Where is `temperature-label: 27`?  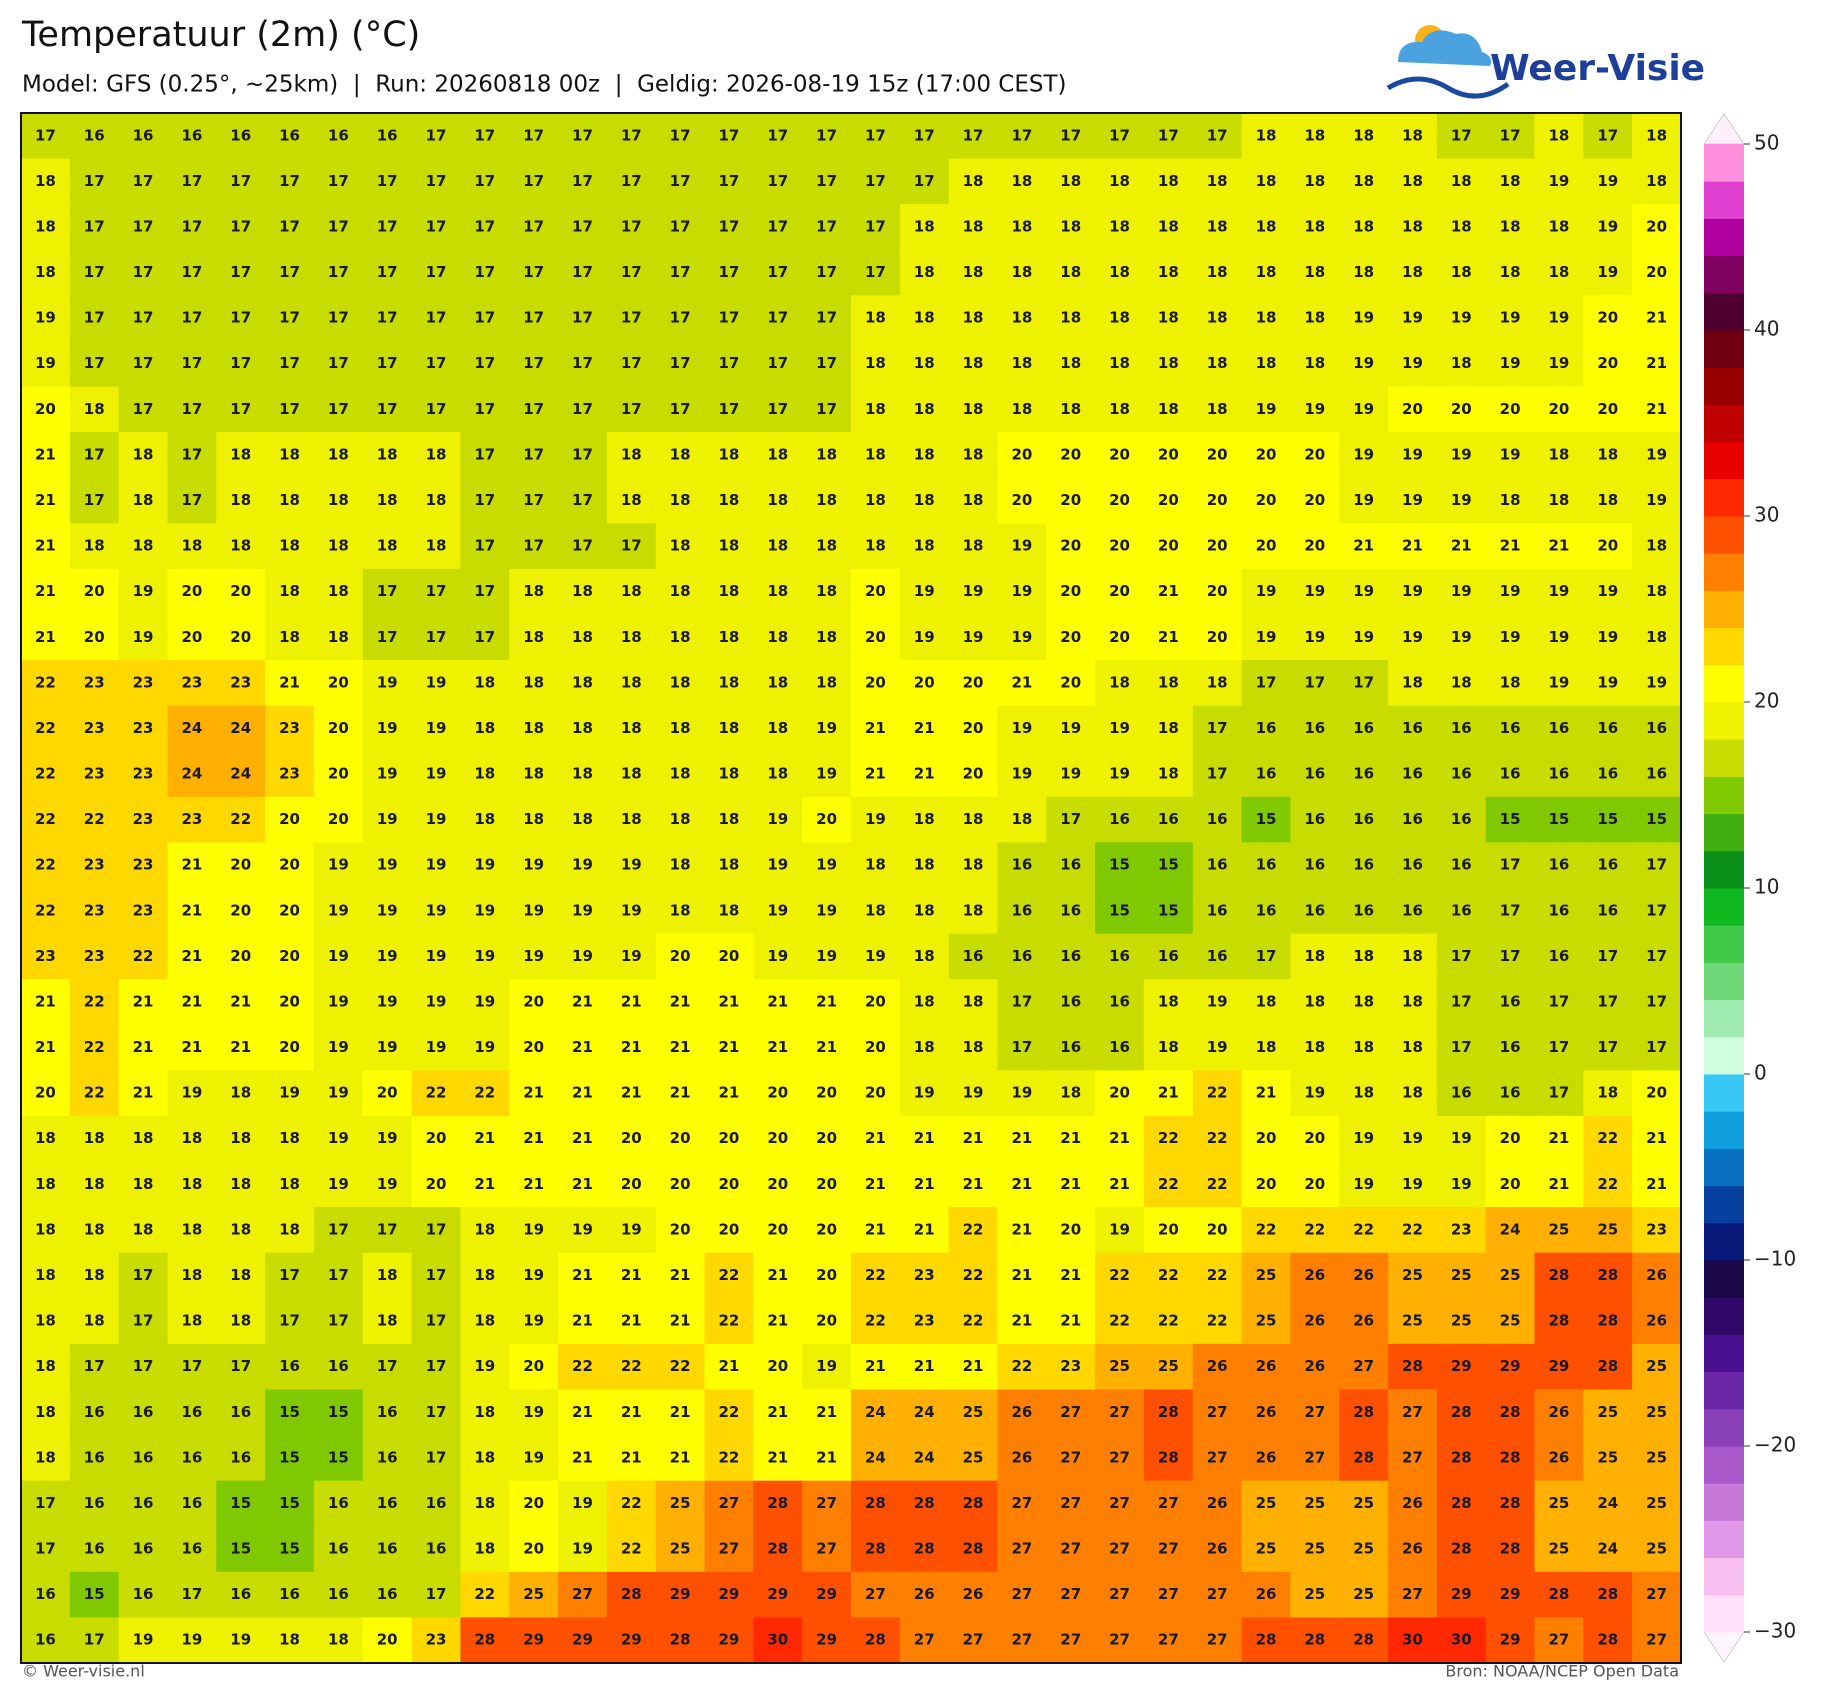
temperature-label: 27 is located at coordinates (1021, 1503).